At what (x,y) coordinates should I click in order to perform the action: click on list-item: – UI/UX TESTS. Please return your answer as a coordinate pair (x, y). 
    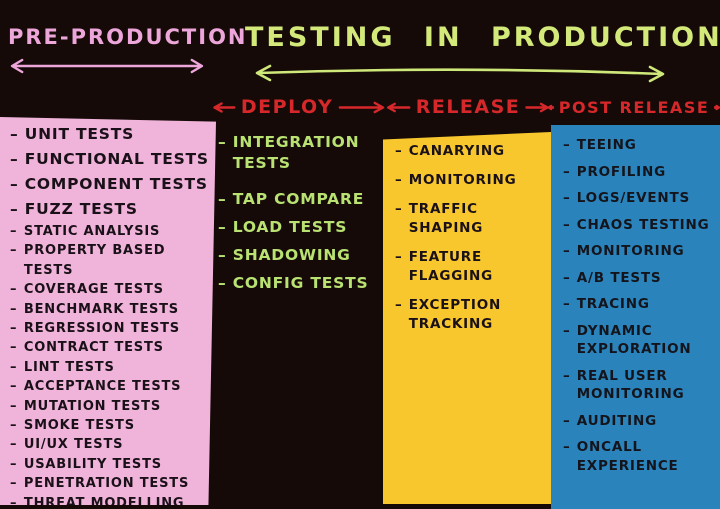
    Looking at the image, I should click on (110, 444).